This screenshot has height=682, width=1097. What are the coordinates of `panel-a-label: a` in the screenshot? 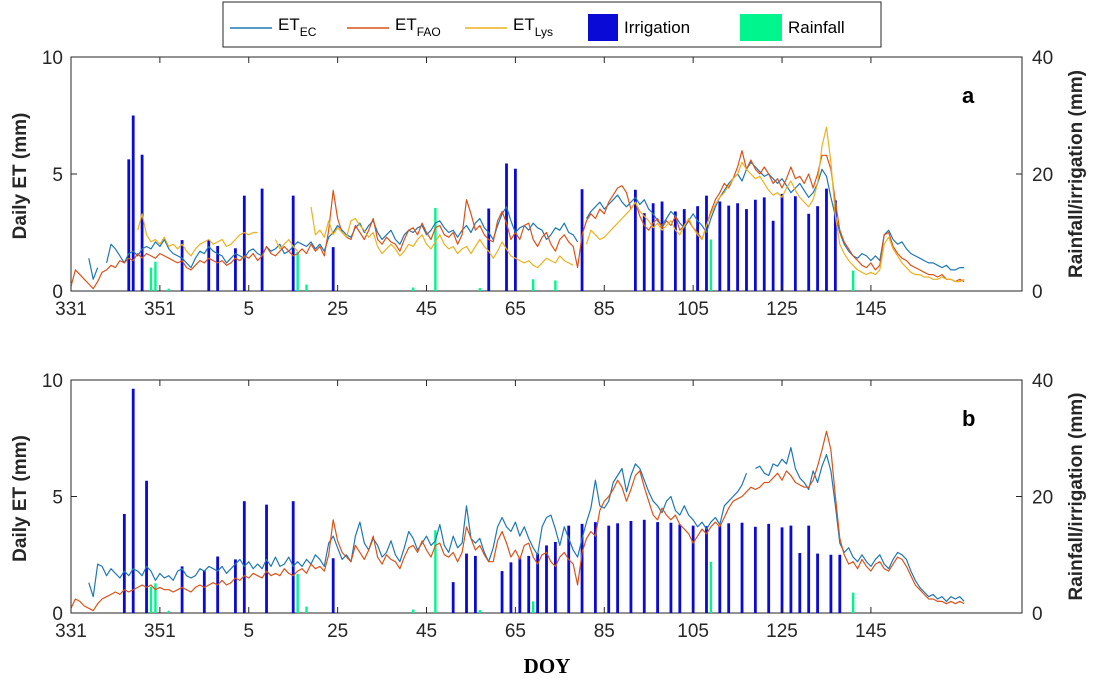 It's located at (968, 95).